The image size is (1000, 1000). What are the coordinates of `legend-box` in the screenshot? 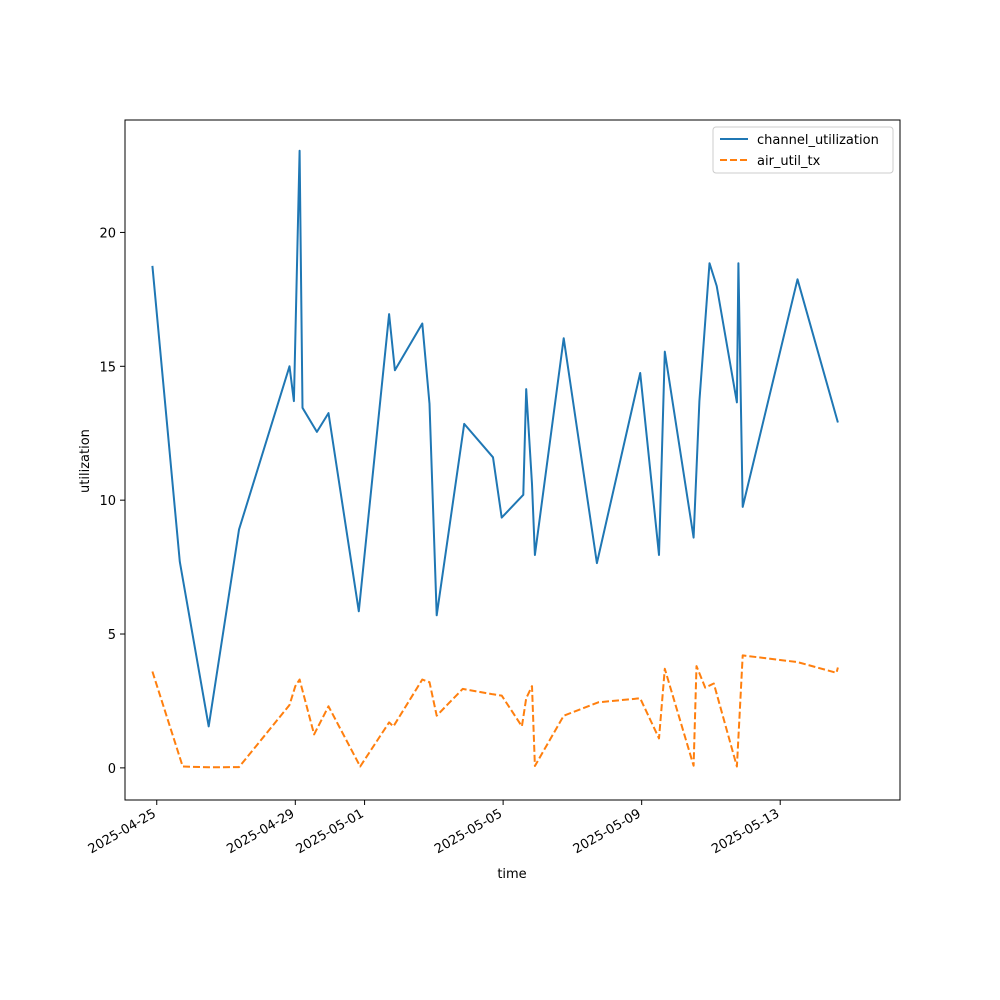 It's located at (803, 150).